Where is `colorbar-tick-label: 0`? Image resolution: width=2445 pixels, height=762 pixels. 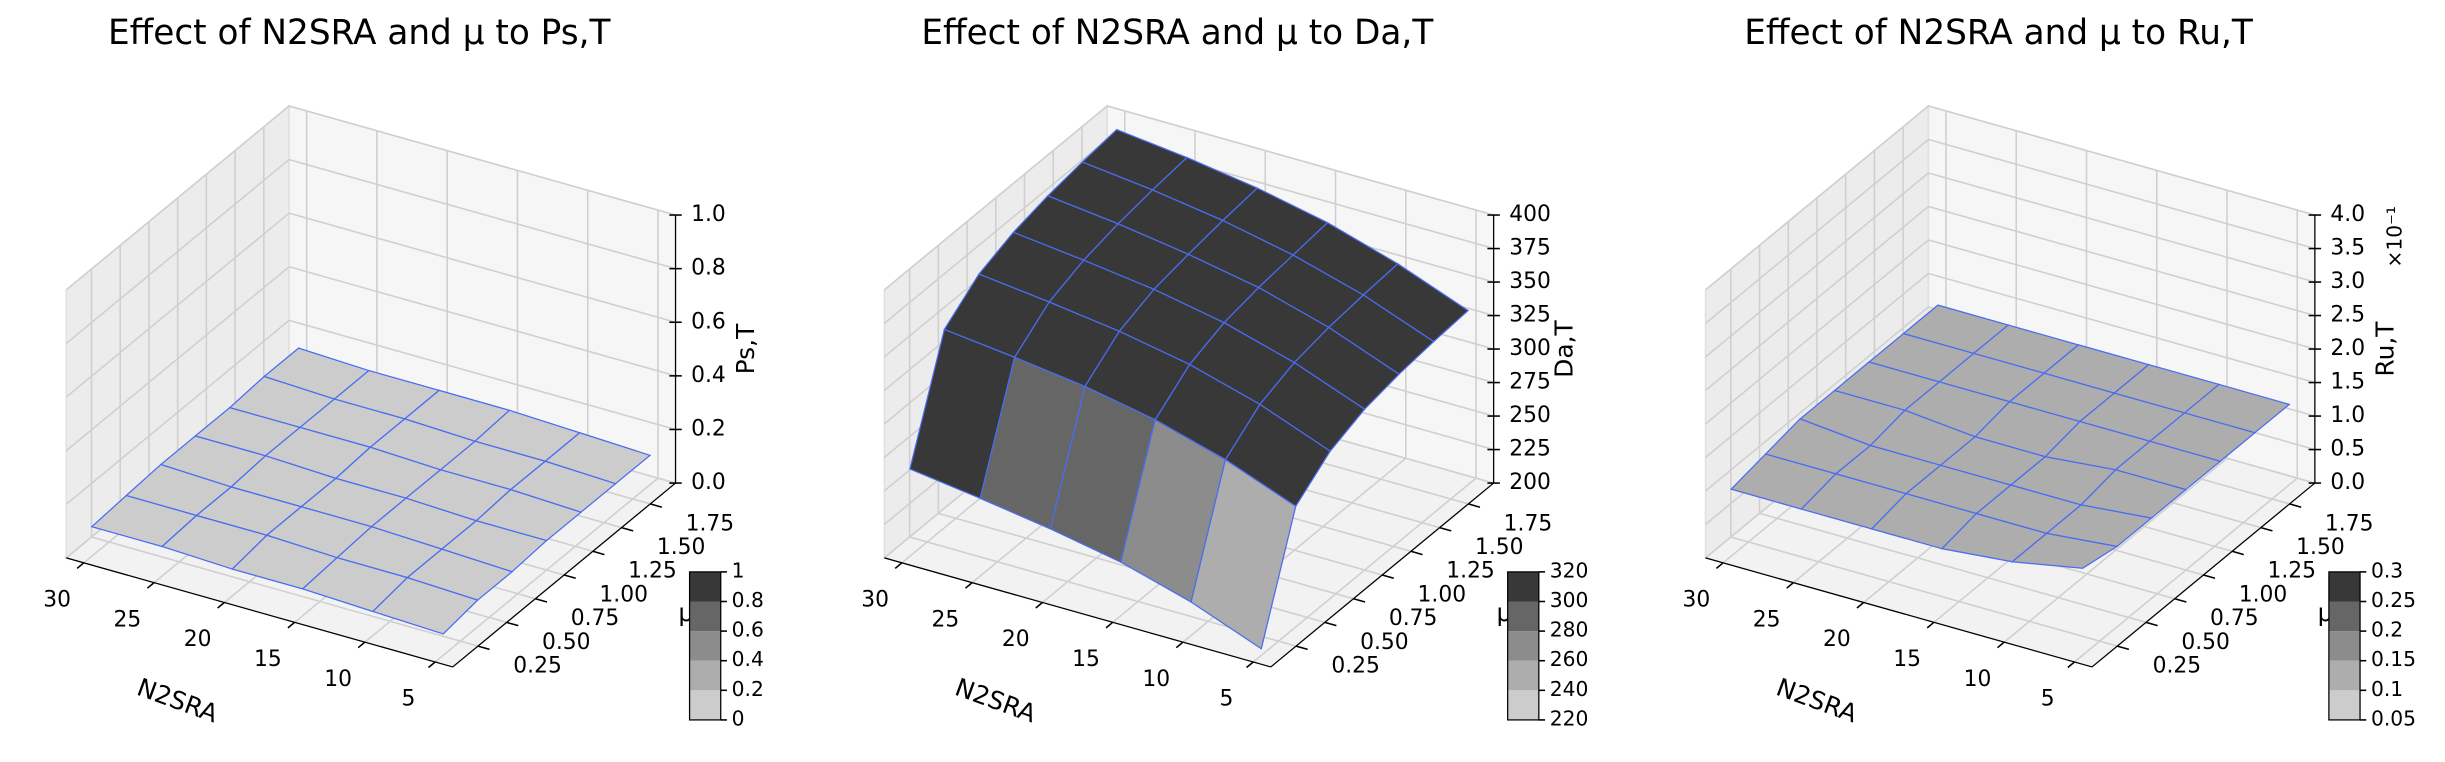
colorbar-tick-label: 0 is located at coordinates (738, 718).